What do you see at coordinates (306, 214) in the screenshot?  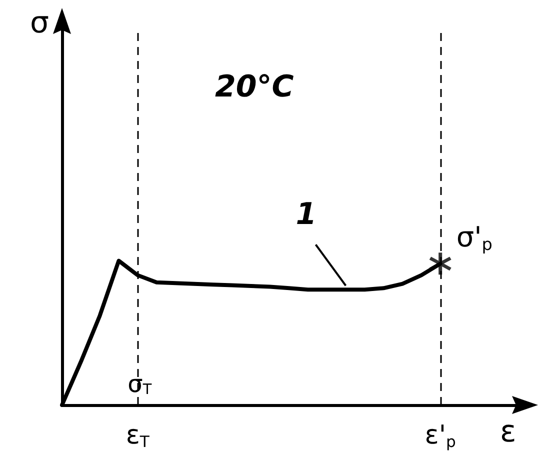 I see `text: 1` at bounding box center [306, 214].